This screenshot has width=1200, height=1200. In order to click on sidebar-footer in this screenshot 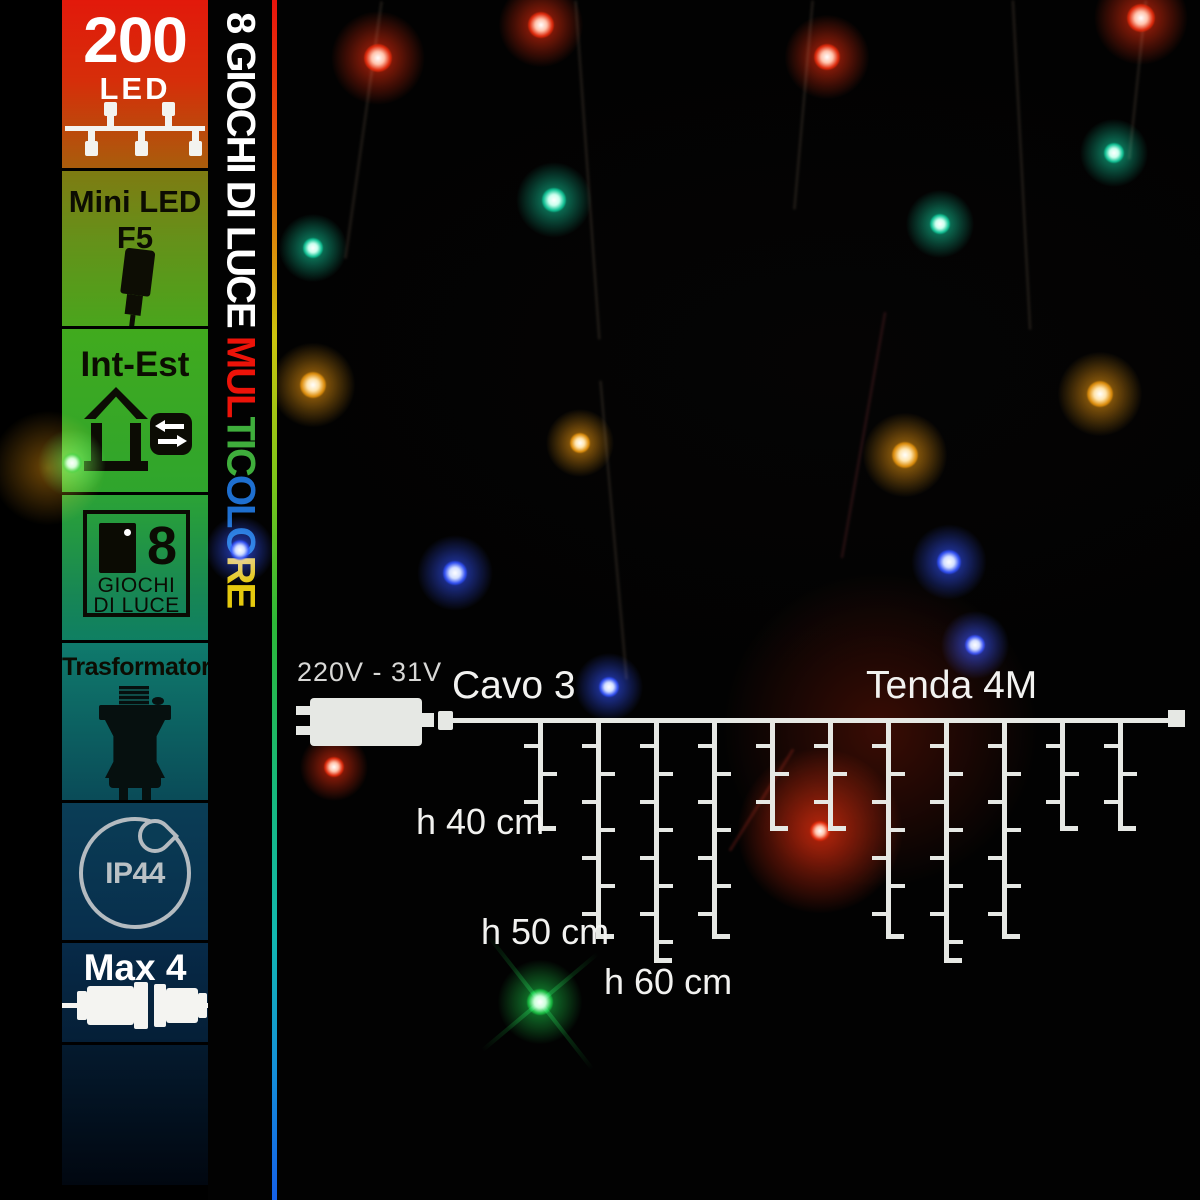, I will do `click(135, 1115)`.